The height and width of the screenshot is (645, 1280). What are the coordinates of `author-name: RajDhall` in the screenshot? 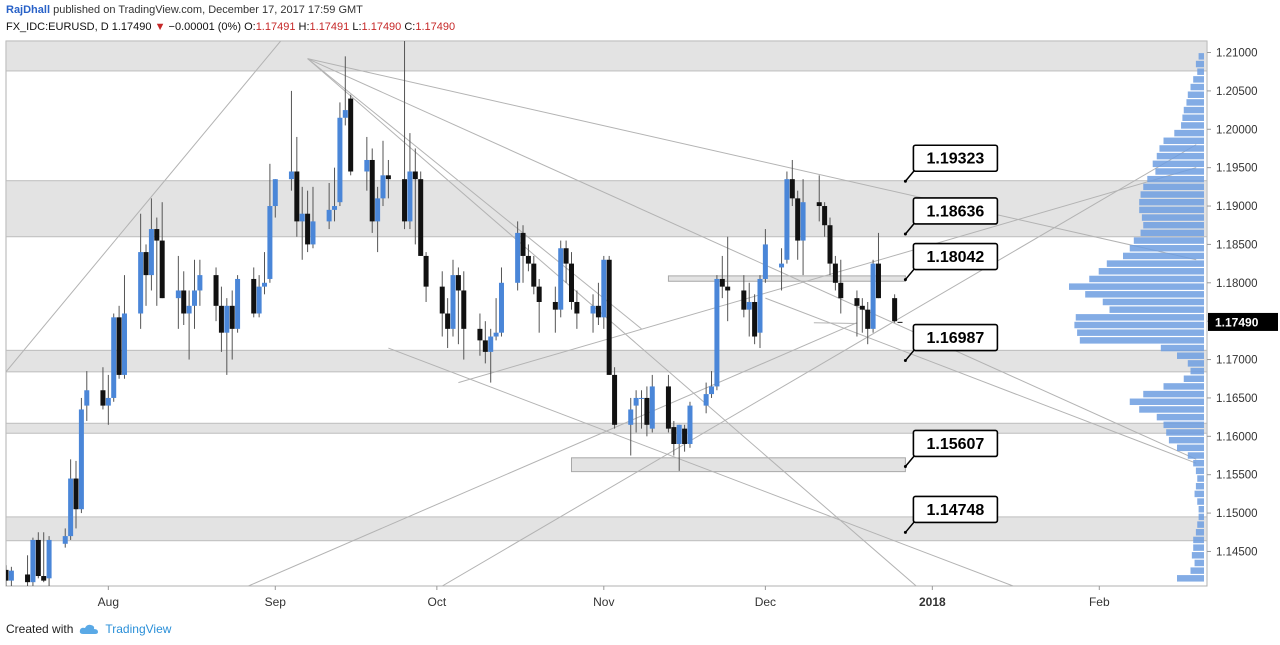 It's located at (28, 10).